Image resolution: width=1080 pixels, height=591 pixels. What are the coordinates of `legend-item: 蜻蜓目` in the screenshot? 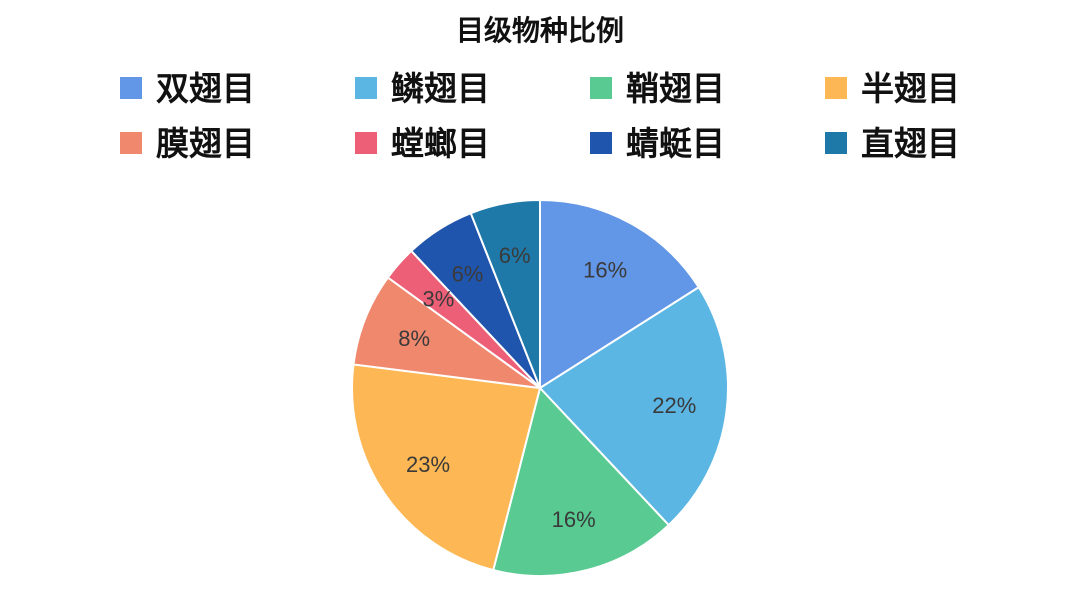 It's located at (657, 143).